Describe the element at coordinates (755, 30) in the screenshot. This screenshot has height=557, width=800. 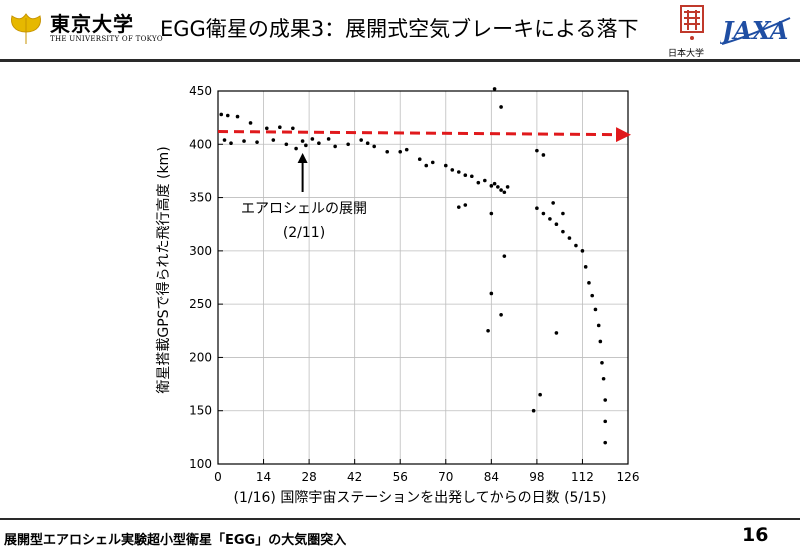
I see `jaxa-logo-icon: JAXA` at that location.